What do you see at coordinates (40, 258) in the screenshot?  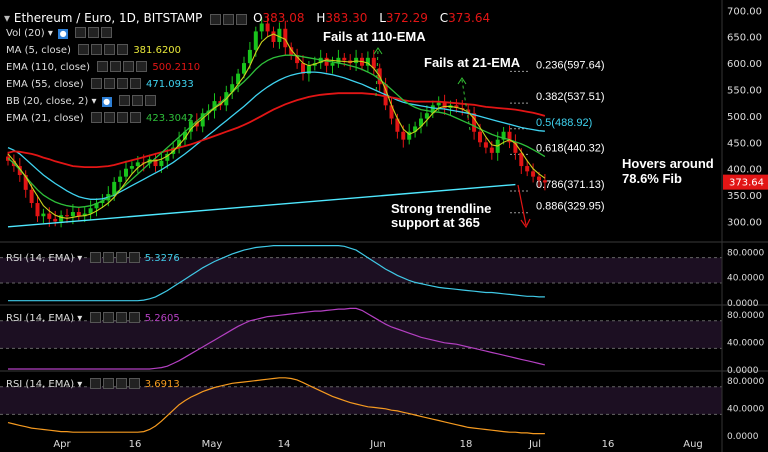 I see `rsi1-label: RSI (14, EMA)` at bounding box center [40, 258].